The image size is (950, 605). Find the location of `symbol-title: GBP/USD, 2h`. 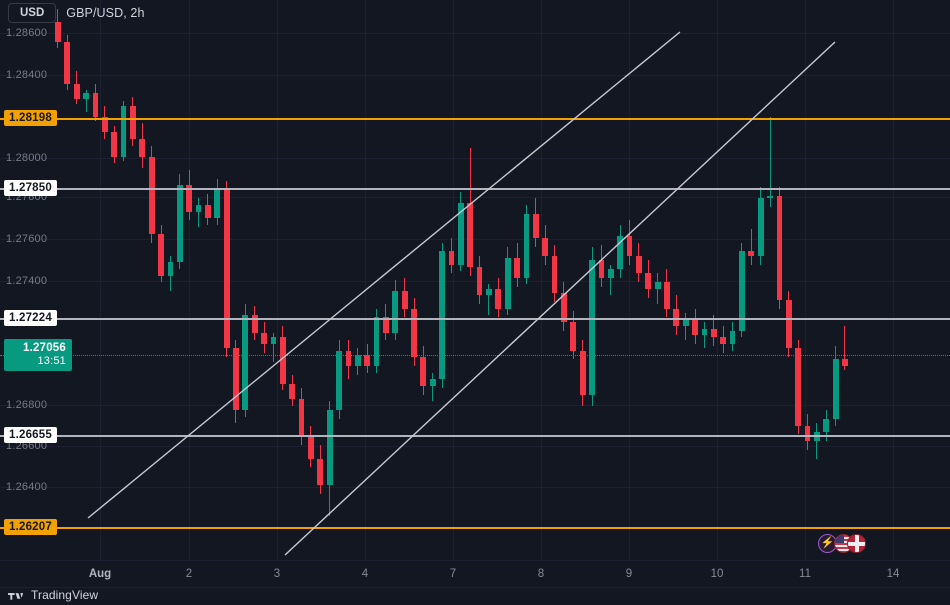

symbol-title: GBP/USD, 2h is located at coordinates (105, 13).